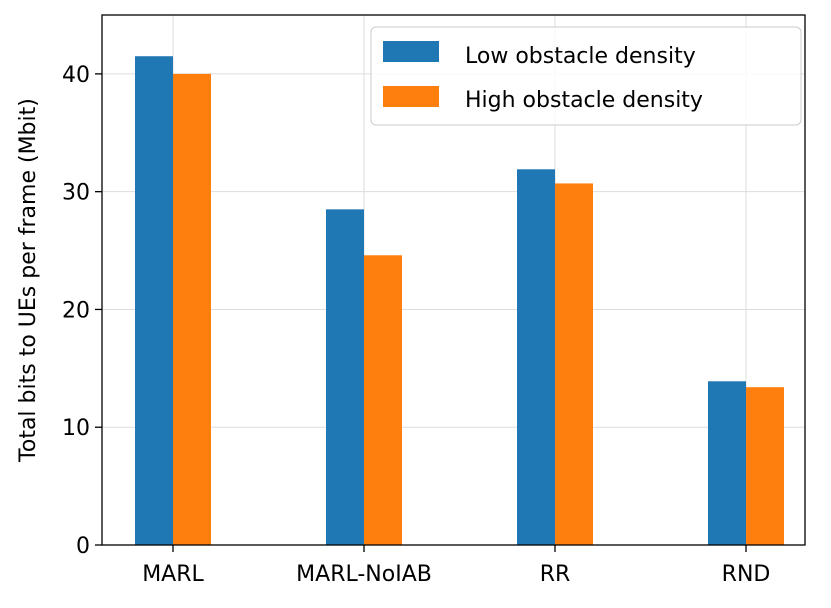 This screenshot has height=608, width=831. Describe the element at coordinates (555, 574) in the screenshot. I see `x-tick-label: RR` at that location.